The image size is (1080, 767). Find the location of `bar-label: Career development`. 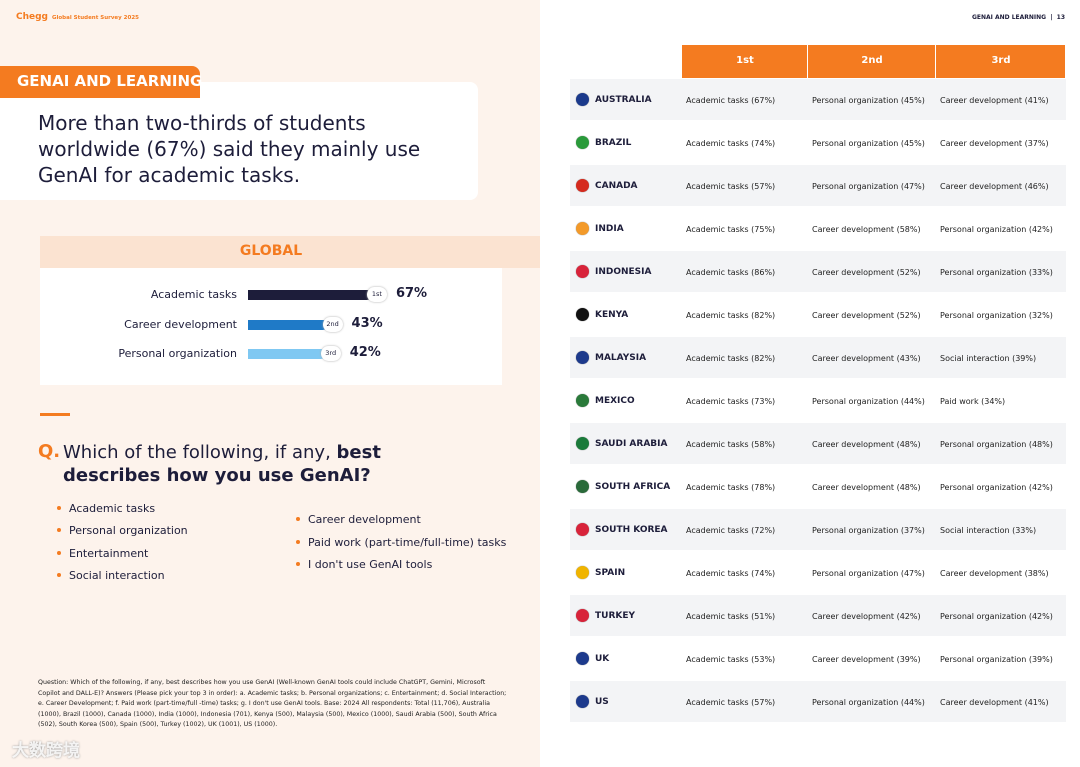

bar-label: Career development is located at coordinates (180, 324).